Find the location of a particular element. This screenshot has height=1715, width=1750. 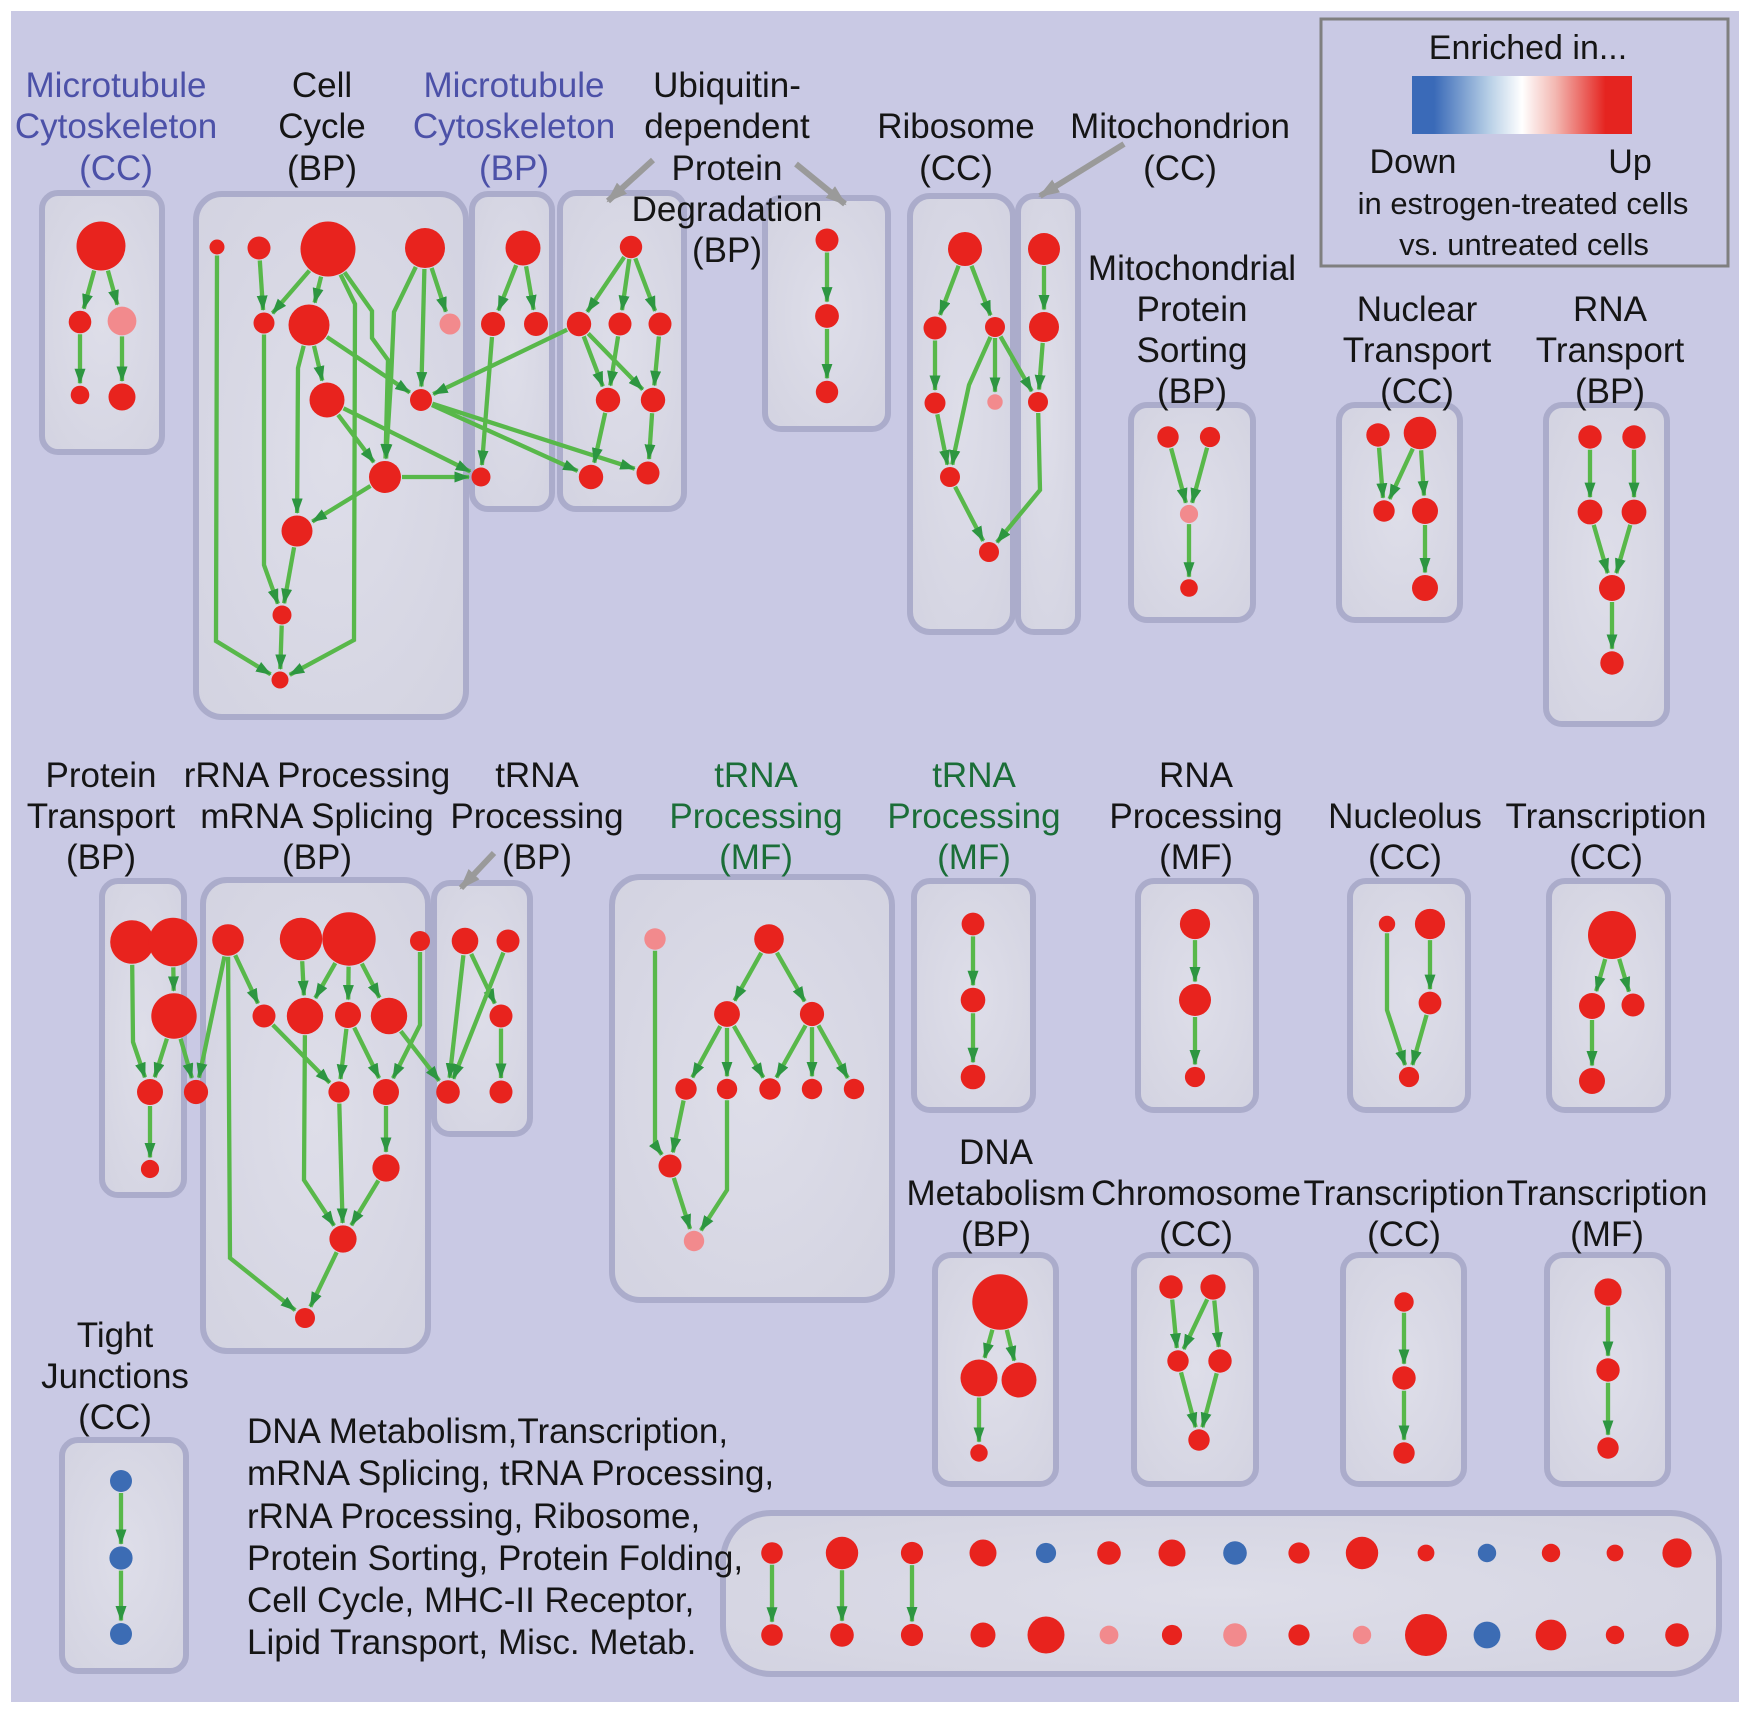

svg-text:Protein Sorting, Protein Foldi: Protein Sorting, Protein Folding, is located at coordinates (495, 1558).